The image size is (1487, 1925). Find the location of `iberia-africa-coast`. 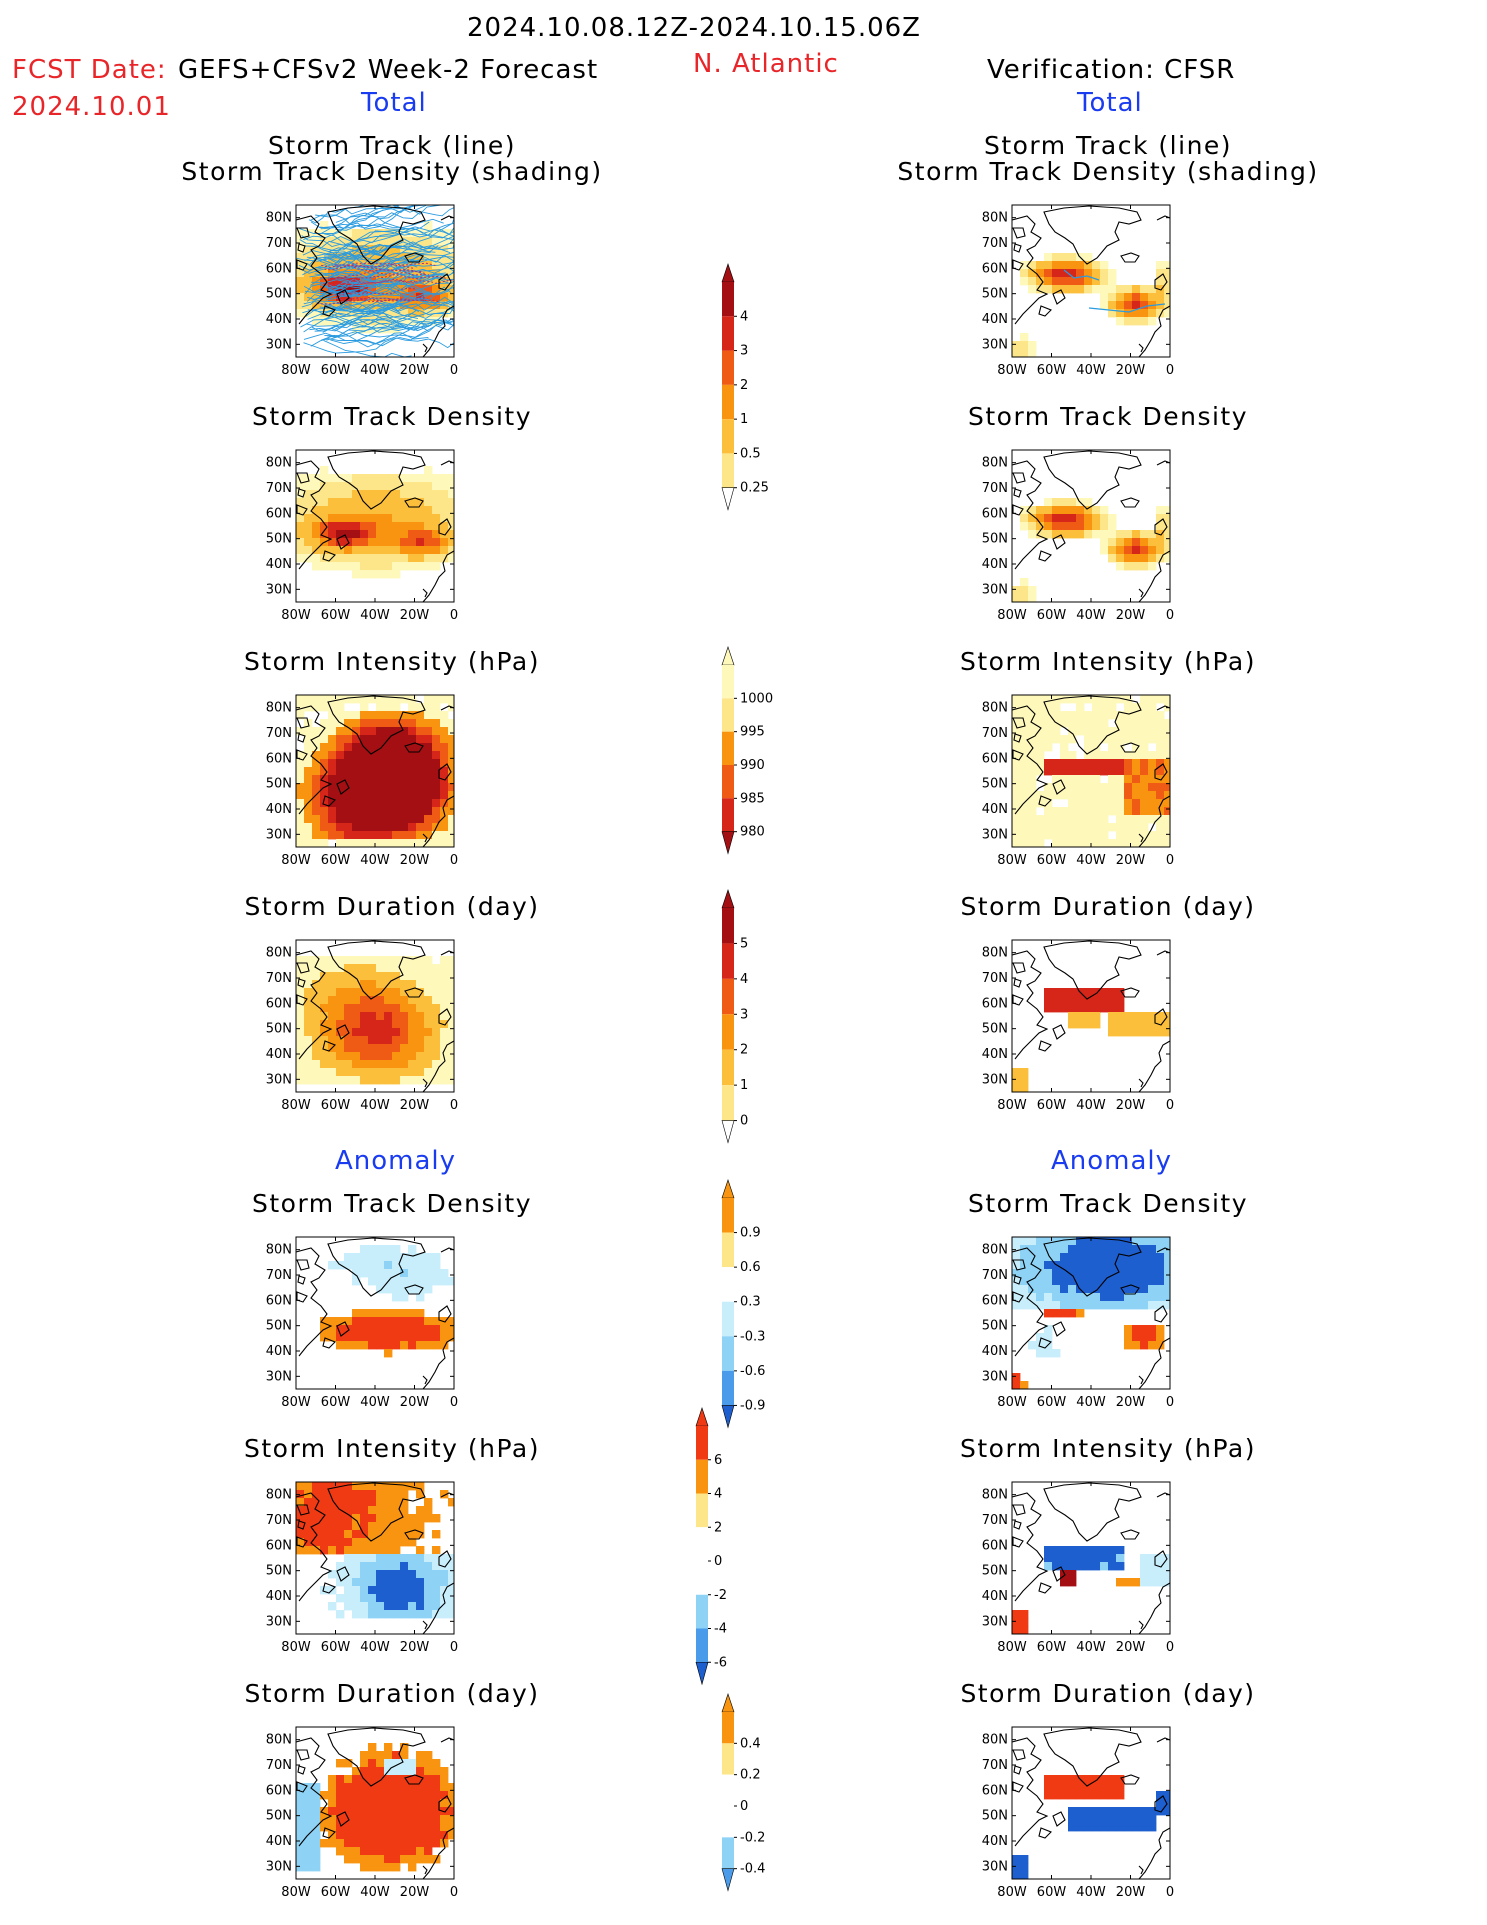

iberia-africa-coast is located at coordinates (438, 821).